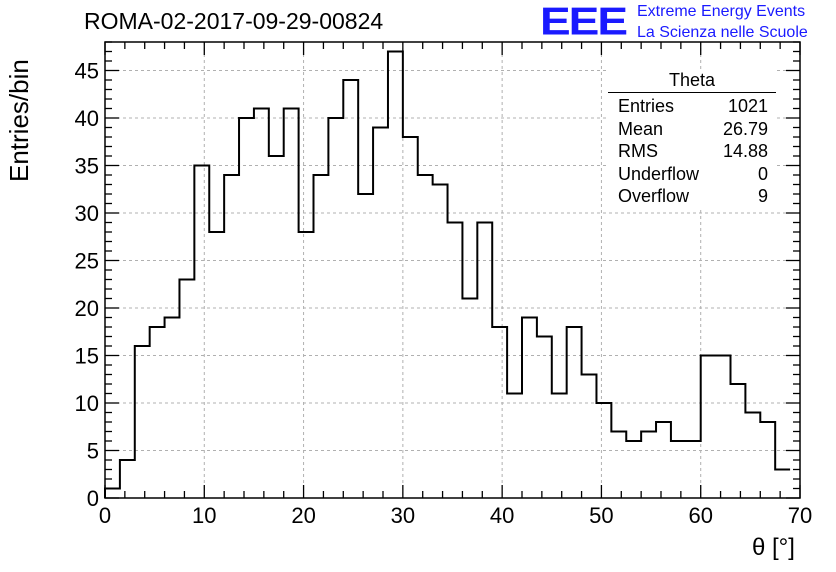 This screenshot has height=572, width=836. I want to click on stats-label: Underflow, so click(658, 174).